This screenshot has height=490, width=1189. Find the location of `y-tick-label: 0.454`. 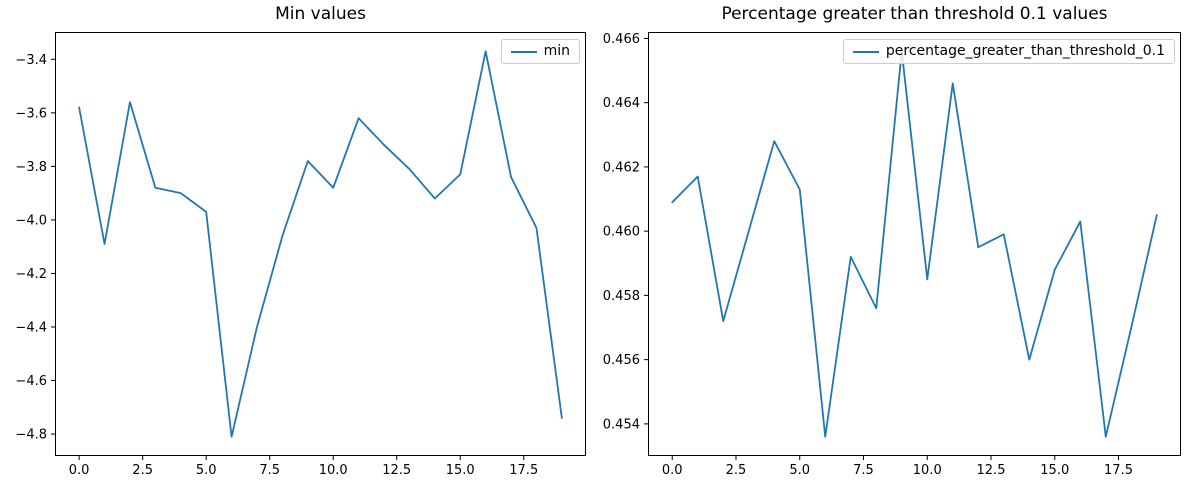

y-tick-label: 0.454 is located at coordinates (621, 424).